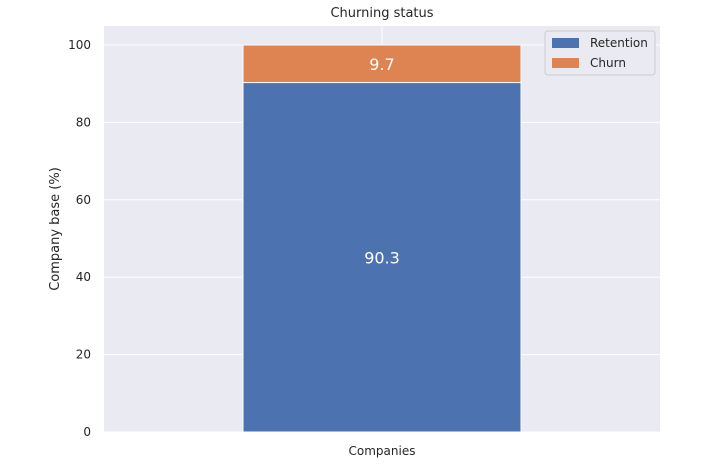 This screenshot has width=712, height=470. I want to click on y-tick-label: 0, so click(87, 432).